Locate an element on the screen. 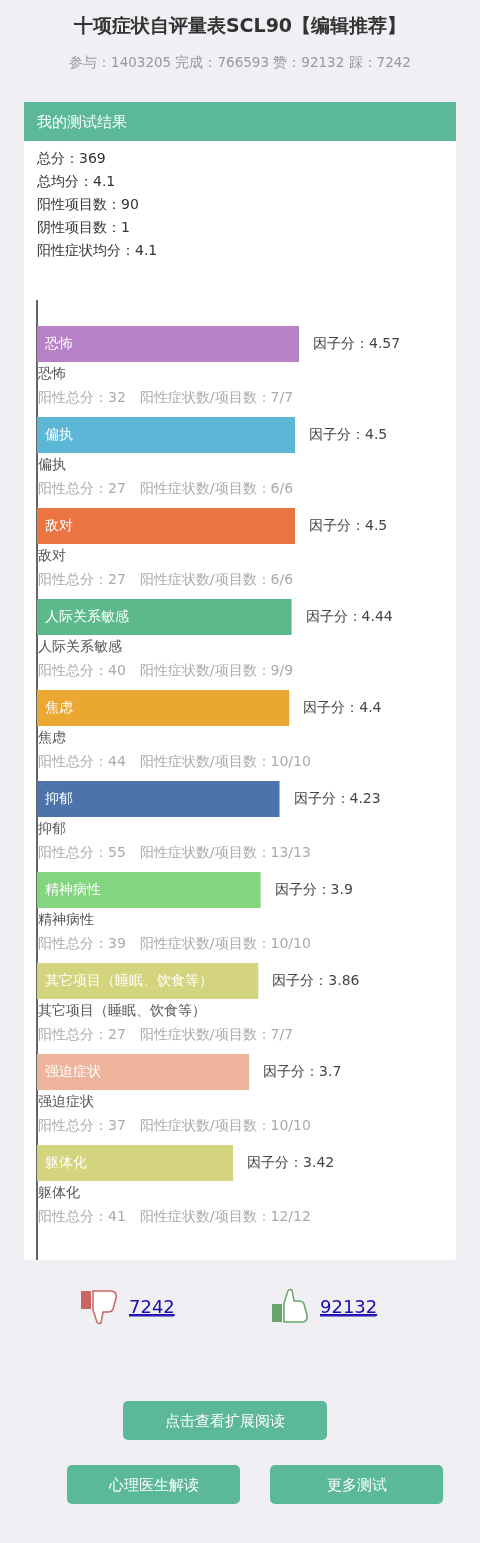 Image resolution: width=480 pixels, height=1543 pixels. chart-subtitle: 参与：1403205 完成：766593 赞：92132 踩：7242 is located at coordinates (240, 62).